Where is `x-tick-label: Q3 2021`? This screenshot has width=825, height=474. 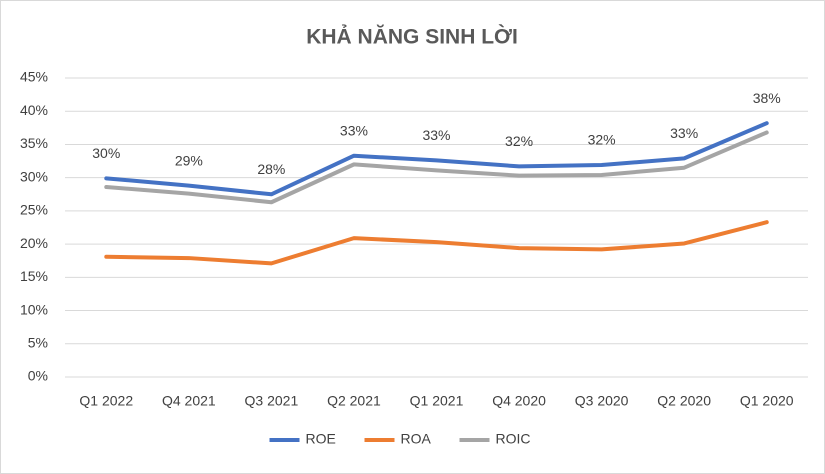 x-tick-label: Q3 2021 is located at coordinates (272, 401).